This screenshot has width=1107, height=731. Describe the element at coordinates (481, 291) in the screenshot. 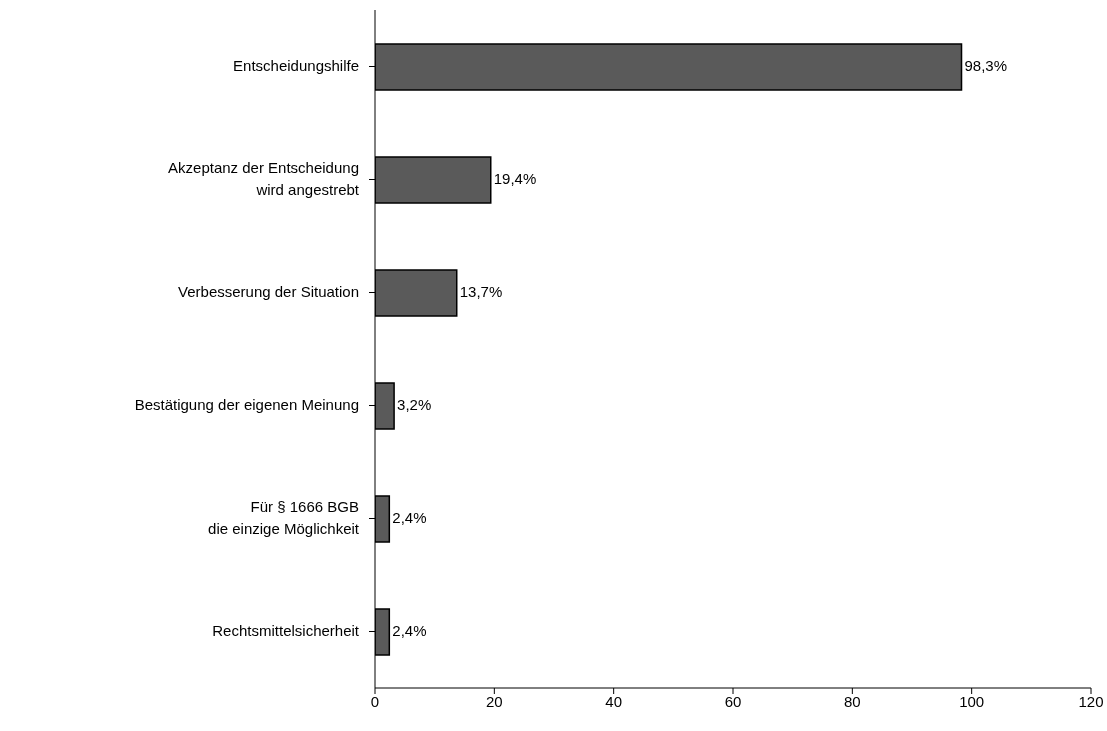

I see `data-label: 13,7%` at that location.